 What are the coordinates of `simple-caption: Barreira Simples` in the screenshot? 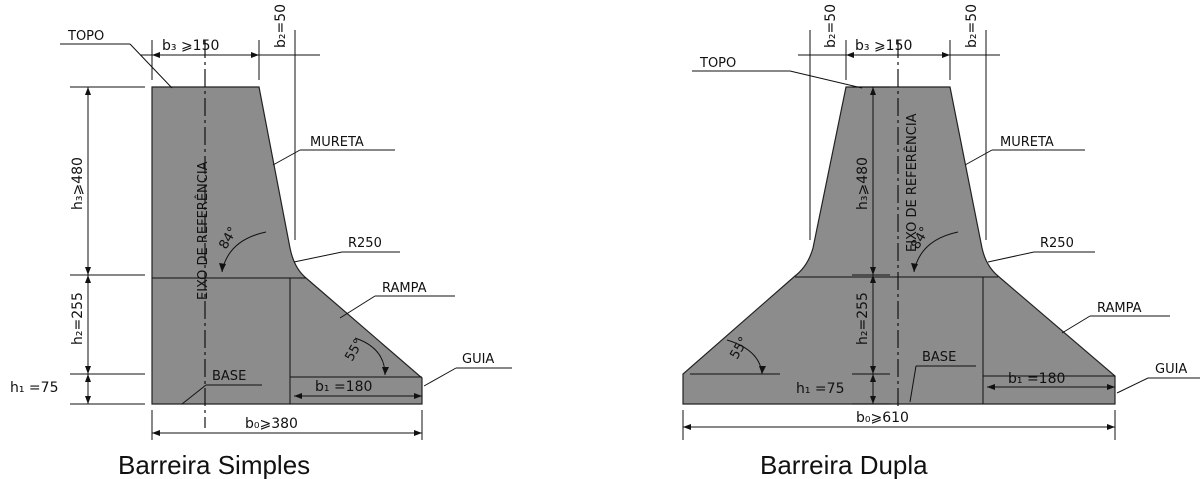 It's located at (214, 464).